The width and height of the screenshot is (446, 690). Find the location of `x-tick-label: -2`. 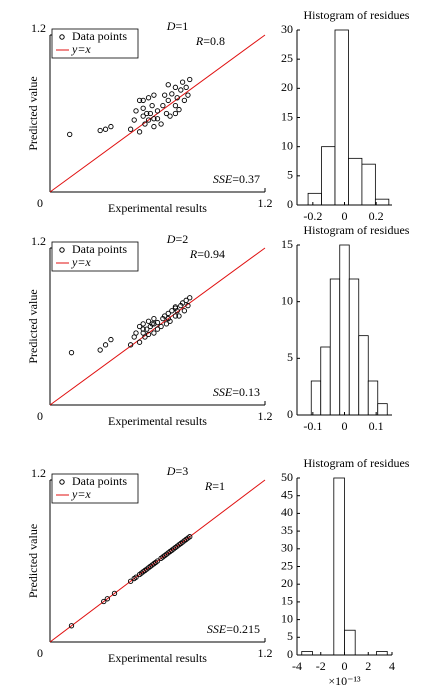

x-tick-label: -2 is located at coordinates (321, 666).